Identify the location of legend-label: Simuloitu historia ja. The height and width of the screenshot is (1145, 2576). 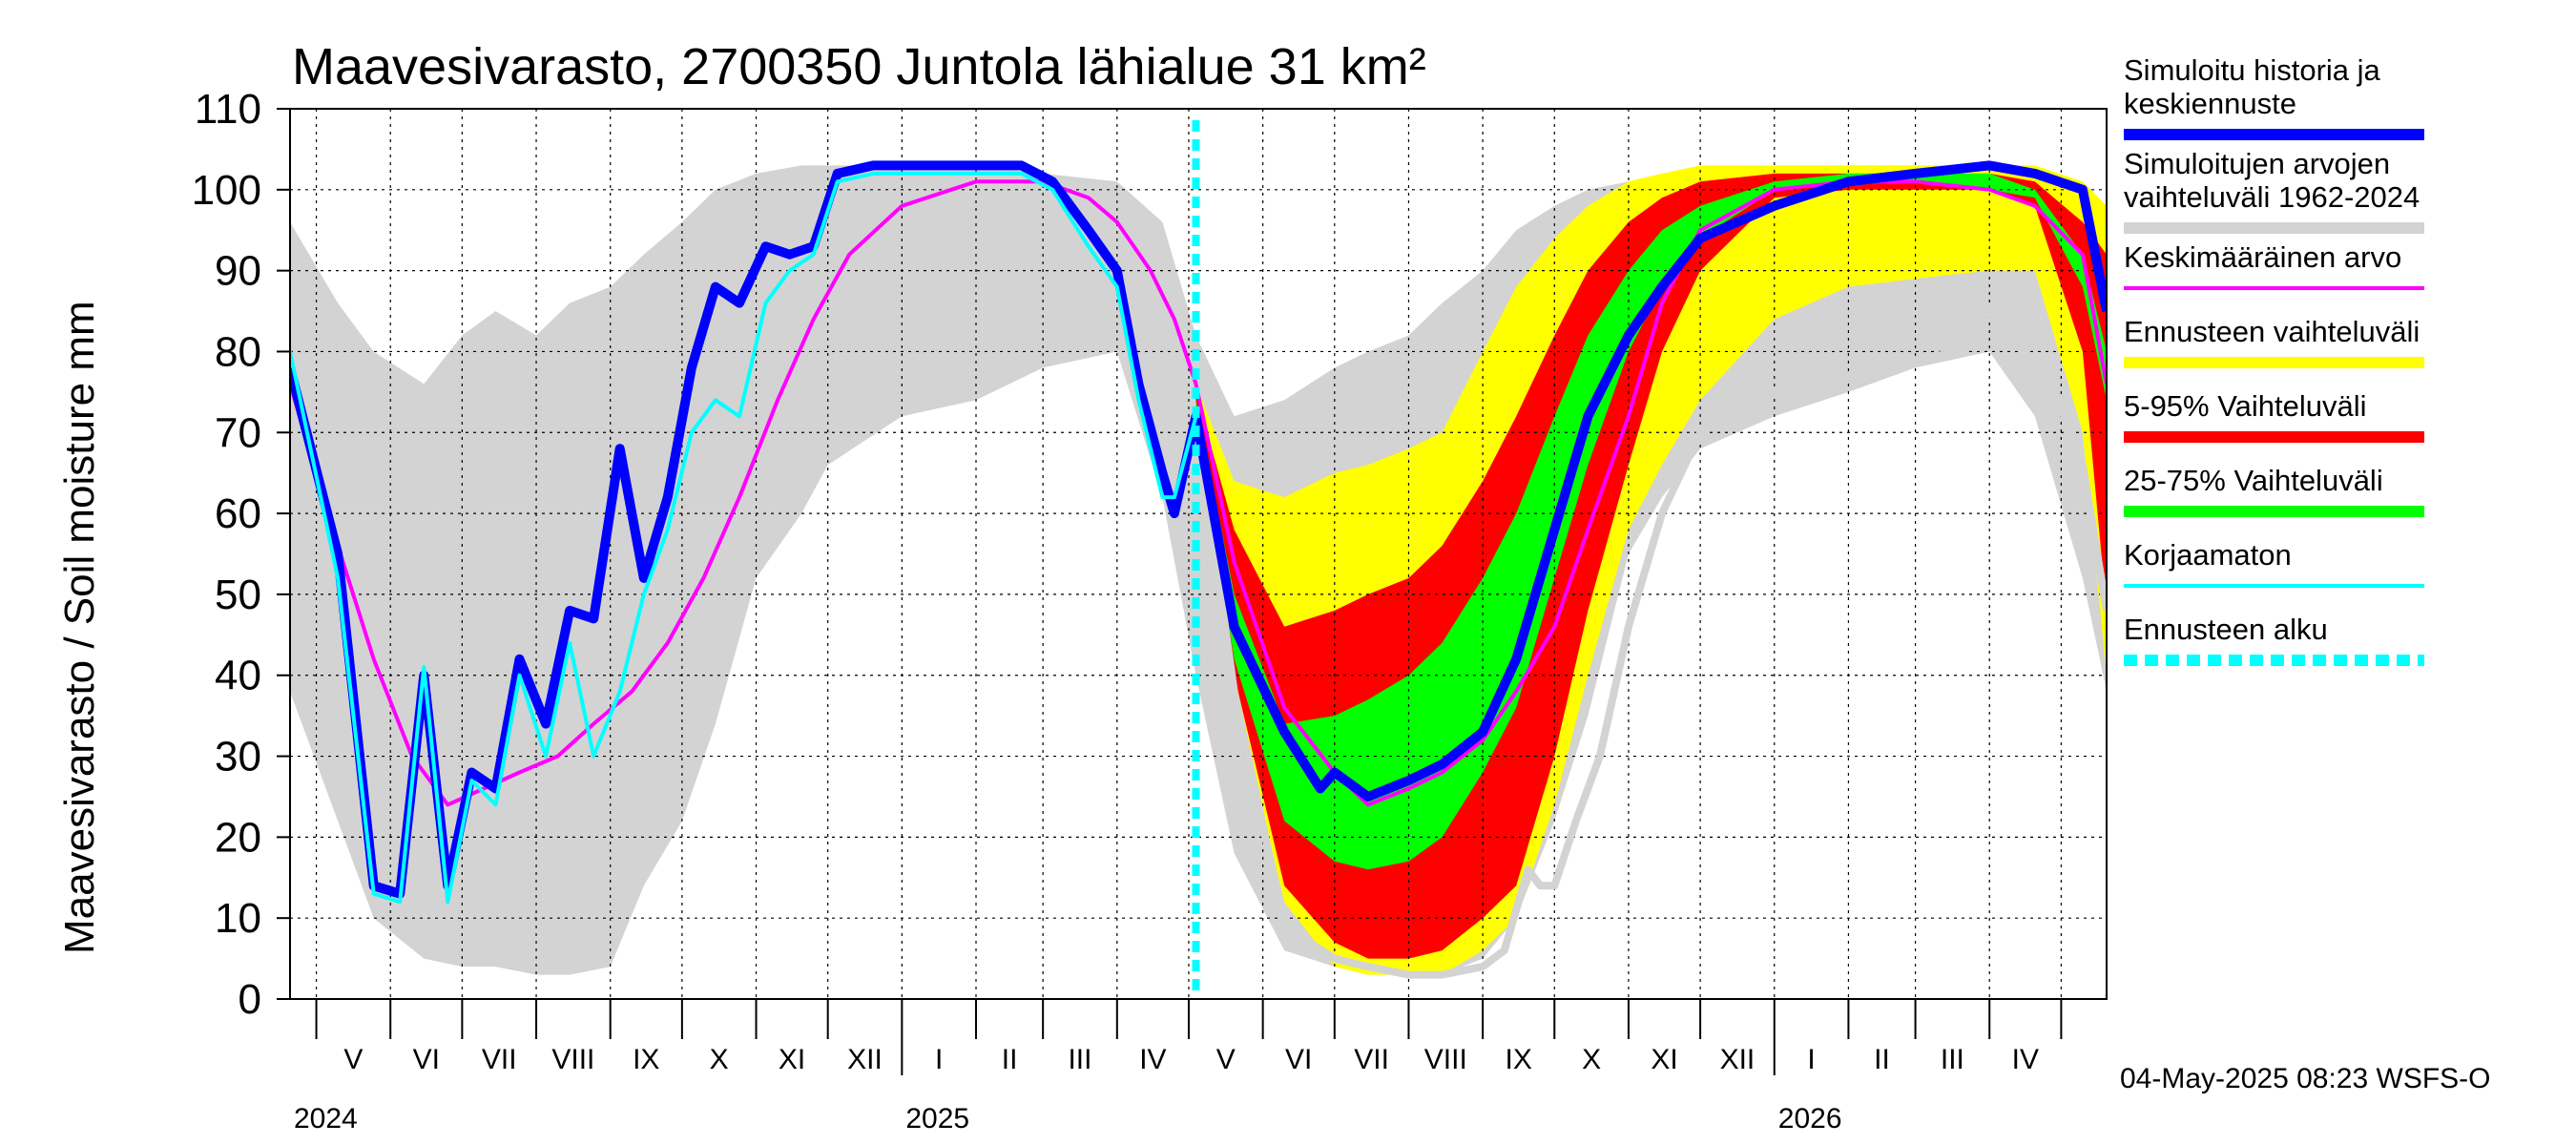
(2252, 70).